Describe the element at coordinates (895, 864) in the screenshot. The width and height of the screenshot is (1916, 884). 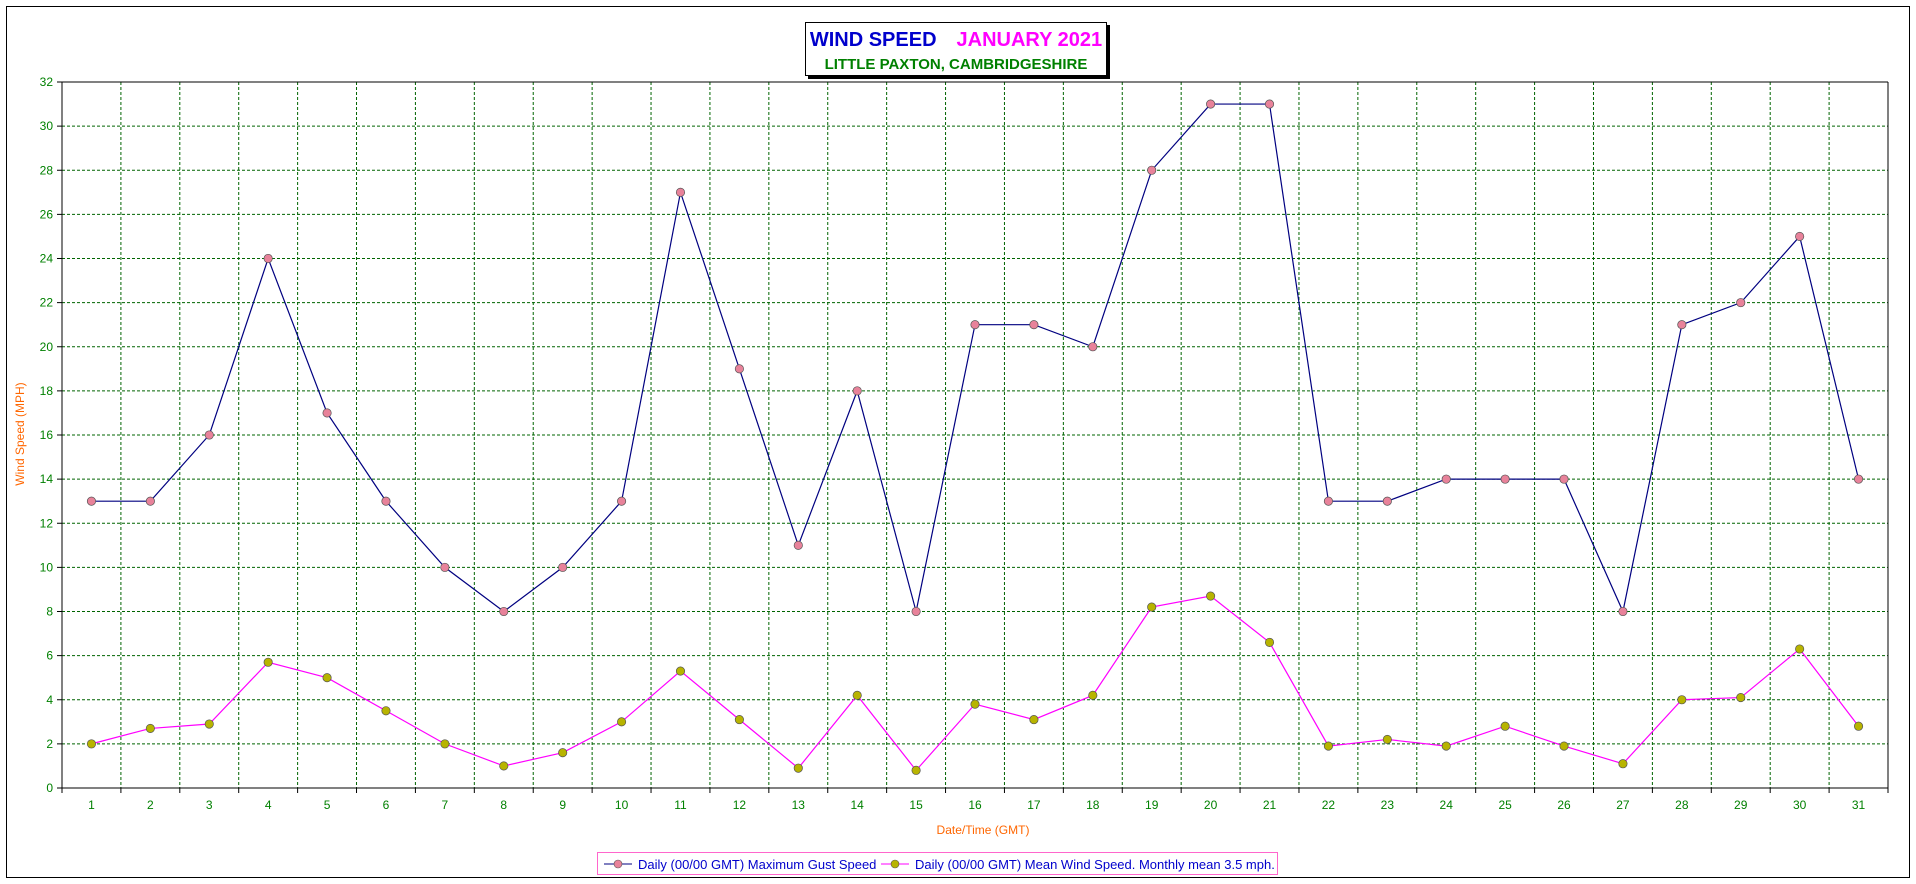
I see `legend-mean-marker` at that location.